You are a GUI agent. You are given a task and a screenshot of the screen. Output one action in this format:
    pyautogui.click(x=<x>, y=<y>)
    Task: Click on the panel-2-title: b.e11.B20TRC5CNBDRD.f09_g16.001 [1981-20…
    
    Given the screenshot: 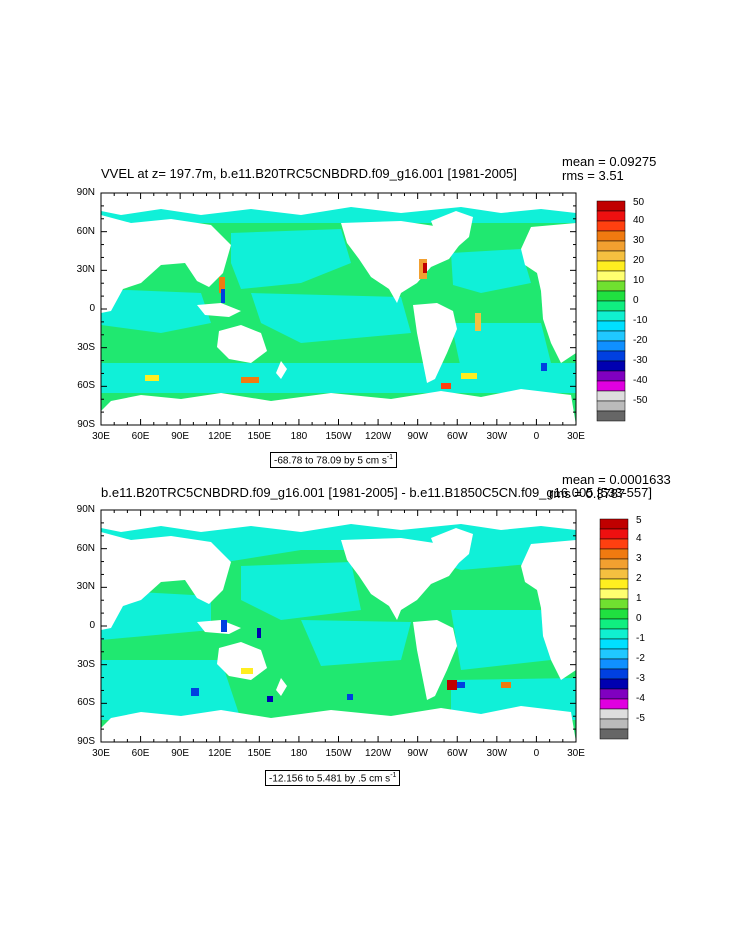 What is the action you would take?
    pyautogui.click(x=376, y=492)
    